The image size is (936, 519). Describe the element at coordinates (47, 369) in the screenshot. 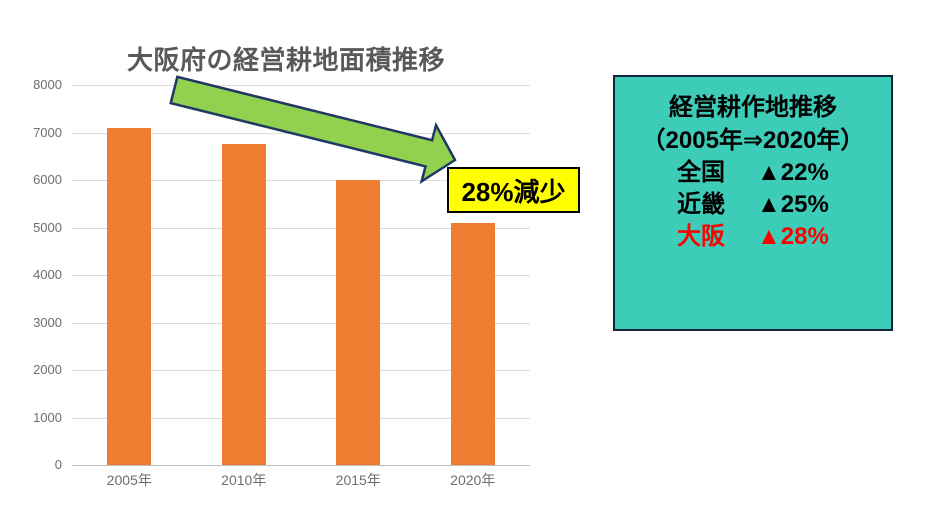

I see `y-axis-label-2000: 2000` at that location.